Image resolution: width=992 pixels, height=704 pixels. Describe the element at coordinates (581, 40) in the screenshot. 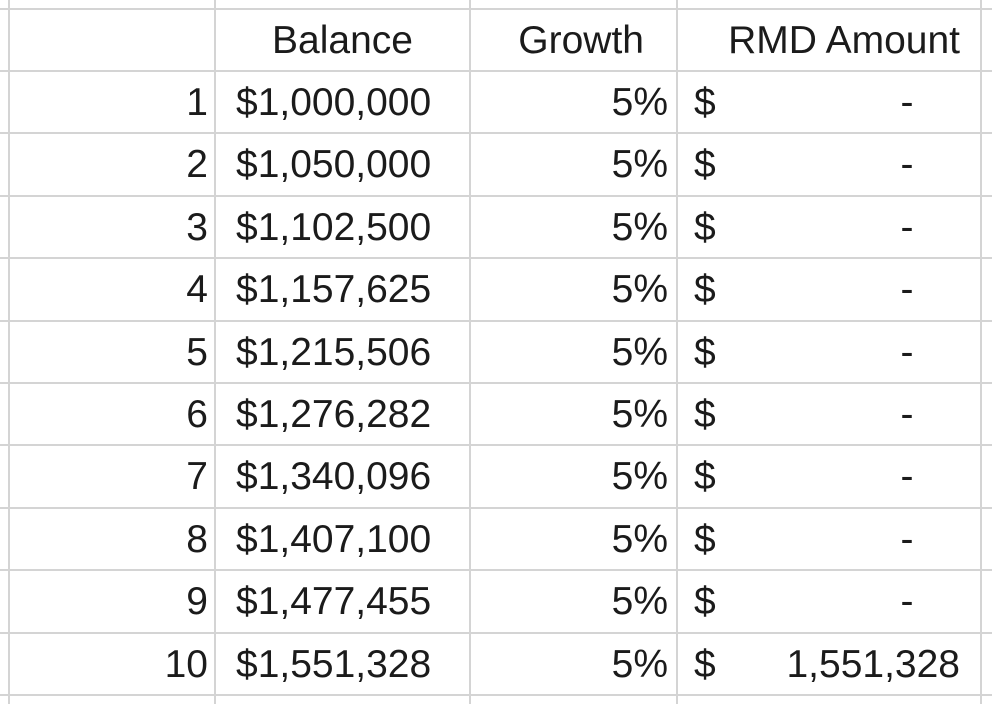

I see `header-growth: Growth` at that location.